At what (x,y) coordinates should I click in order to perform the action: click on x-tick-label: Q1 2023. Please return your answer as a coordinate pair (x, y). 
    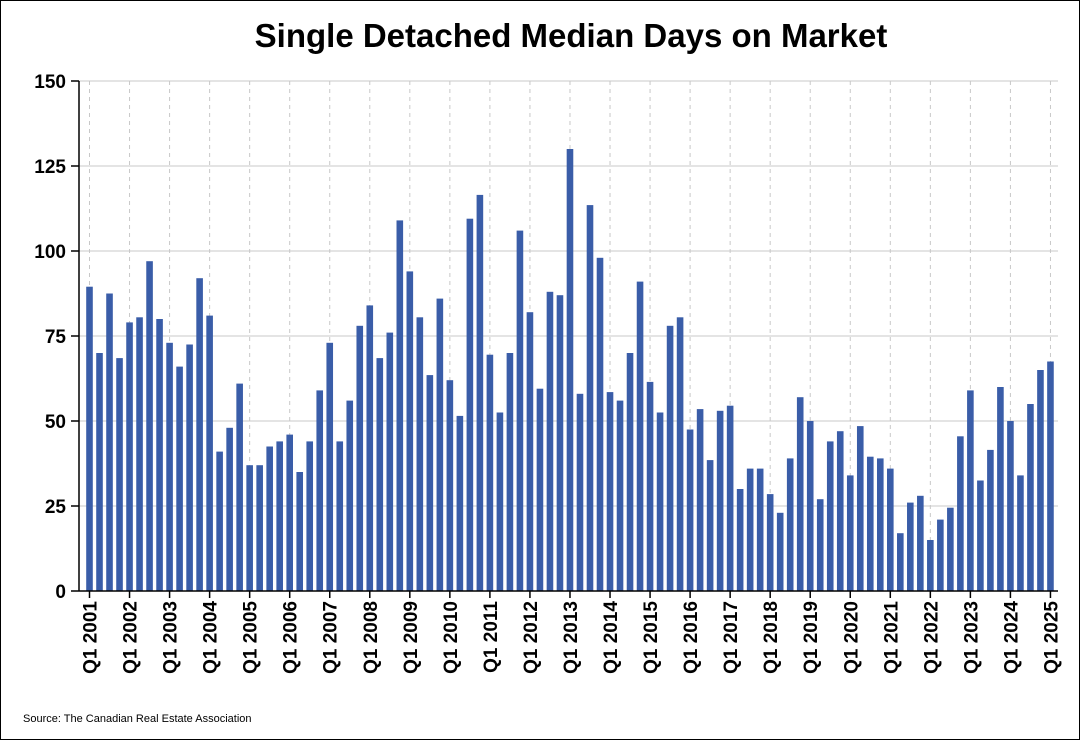
    Looking at the image, I should click on (971, 637).